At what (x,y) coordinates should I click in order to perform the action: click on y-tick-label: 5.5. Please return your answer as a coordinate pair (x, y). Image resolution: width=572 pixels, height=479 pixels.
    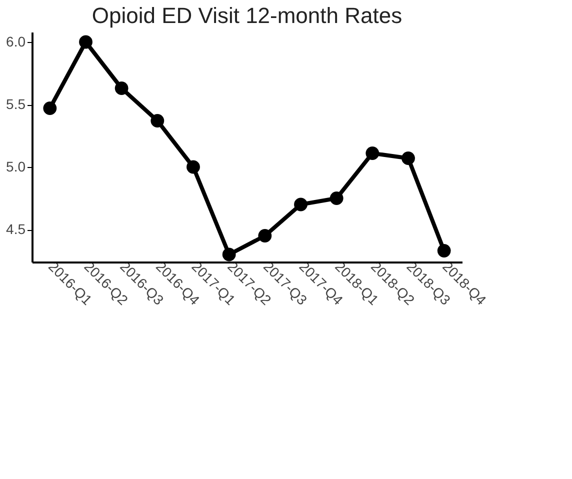
    Looking at the image, I should click on (16, 104).